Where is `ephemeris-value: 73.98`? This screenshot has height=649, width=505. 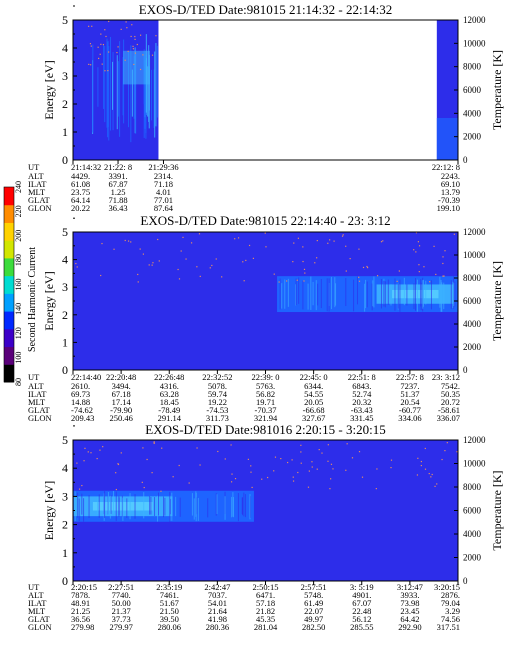 ephemeris-value: 73.98 is located at coordinates (409, 603).